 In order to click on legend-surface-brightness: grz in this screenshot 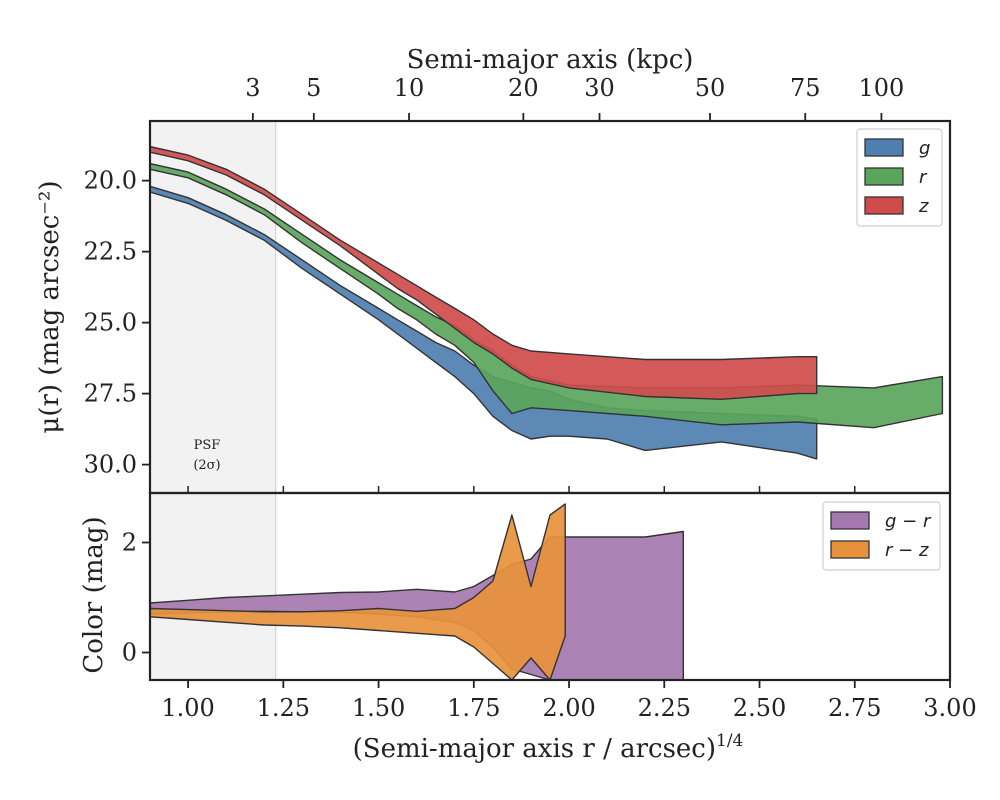, I will do `click(899, 177)`.